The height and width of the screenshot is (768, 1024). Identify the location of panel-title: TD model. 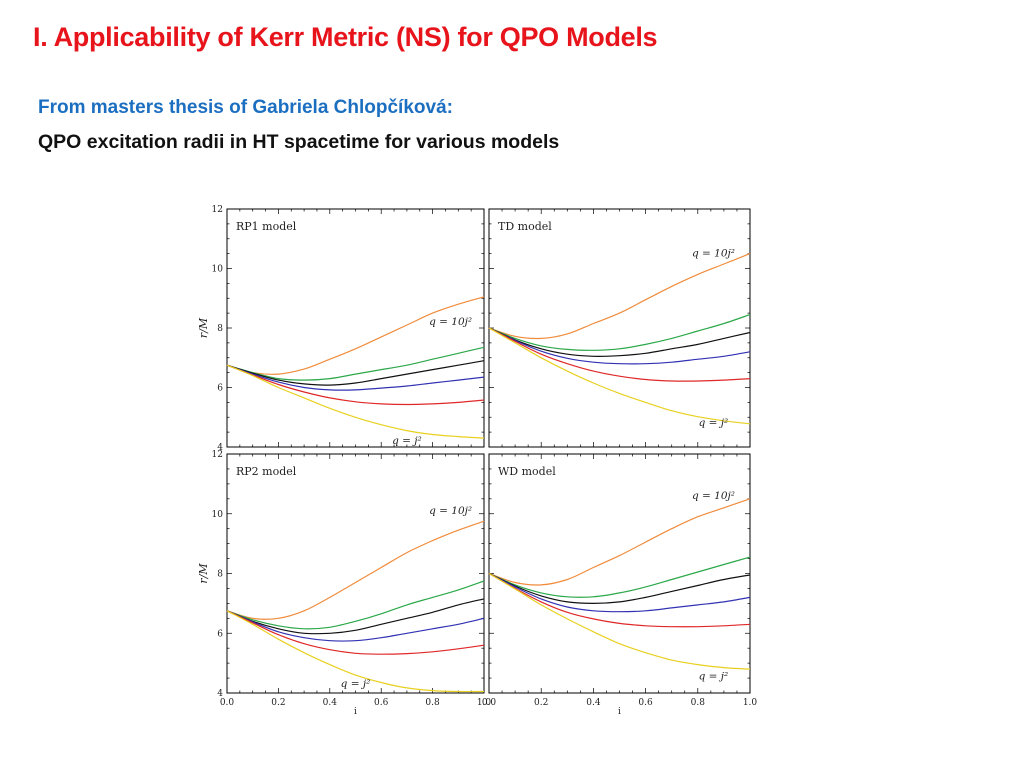
(525, 226).